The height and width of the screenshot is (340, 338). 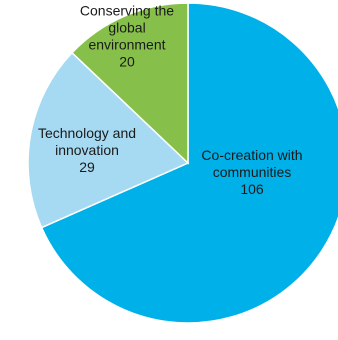 I want to click on slice-label-line: global, so click(x=126, y=28).